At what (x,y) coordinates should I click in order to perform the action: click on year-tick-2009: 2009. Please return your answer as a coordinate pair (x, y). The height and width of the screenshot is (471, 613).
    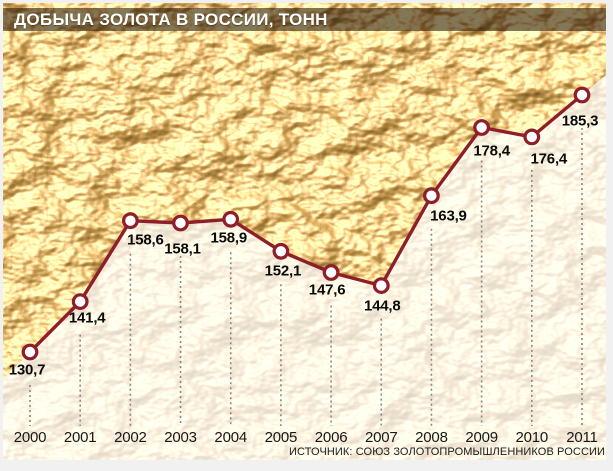
    Looking at the image, I should click on (481, 437).